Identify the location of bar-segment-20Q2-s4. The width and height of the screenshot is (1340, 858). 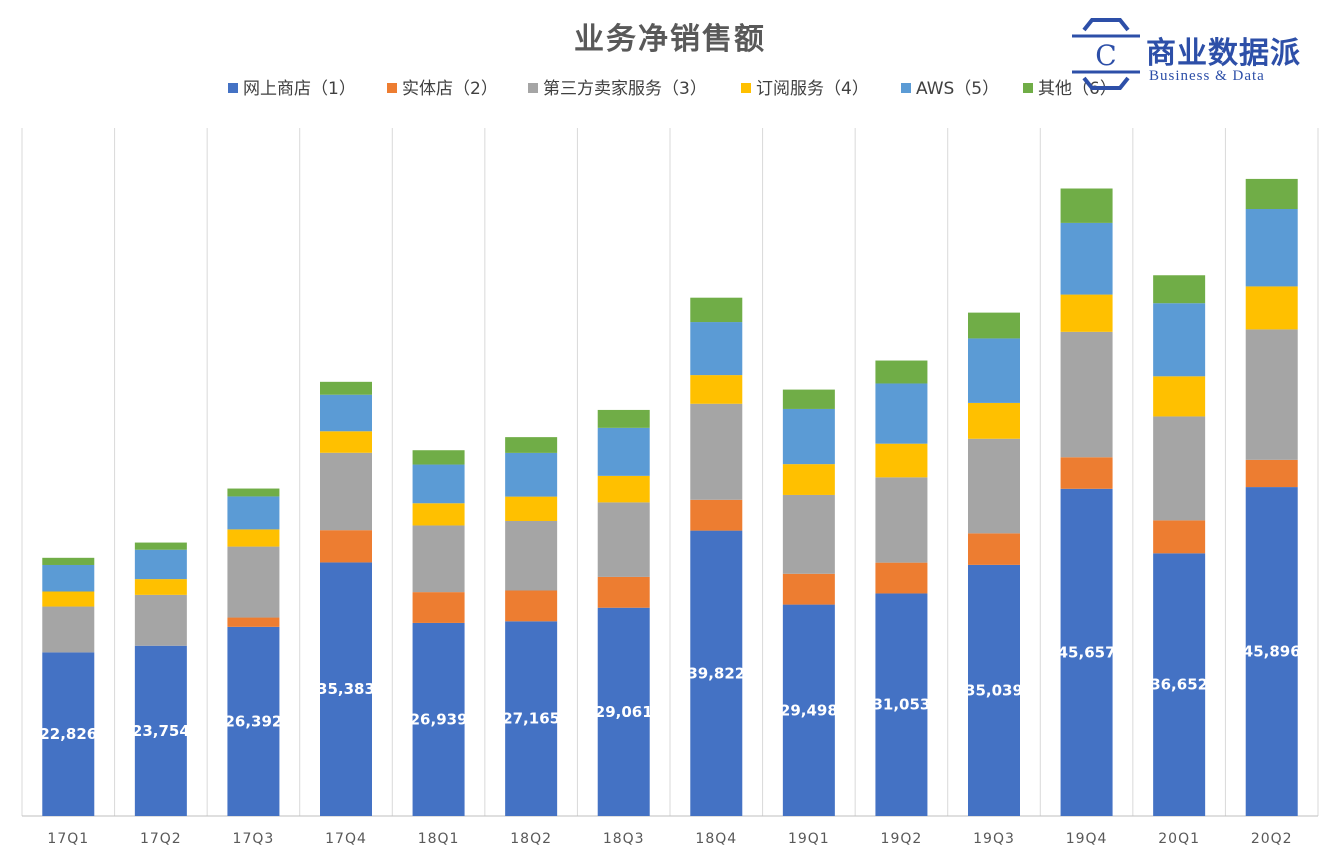
(1271, 248).